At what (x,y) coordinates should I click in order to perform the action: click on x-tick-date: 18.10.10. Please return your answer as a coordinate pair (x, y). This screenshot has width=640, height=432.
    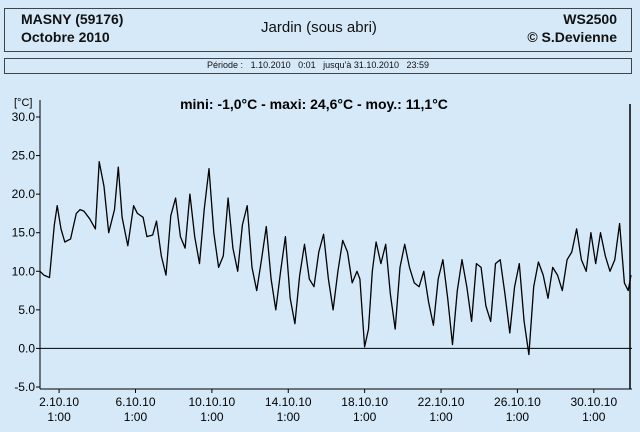
    Looking at the image, I should click on (364, 402).